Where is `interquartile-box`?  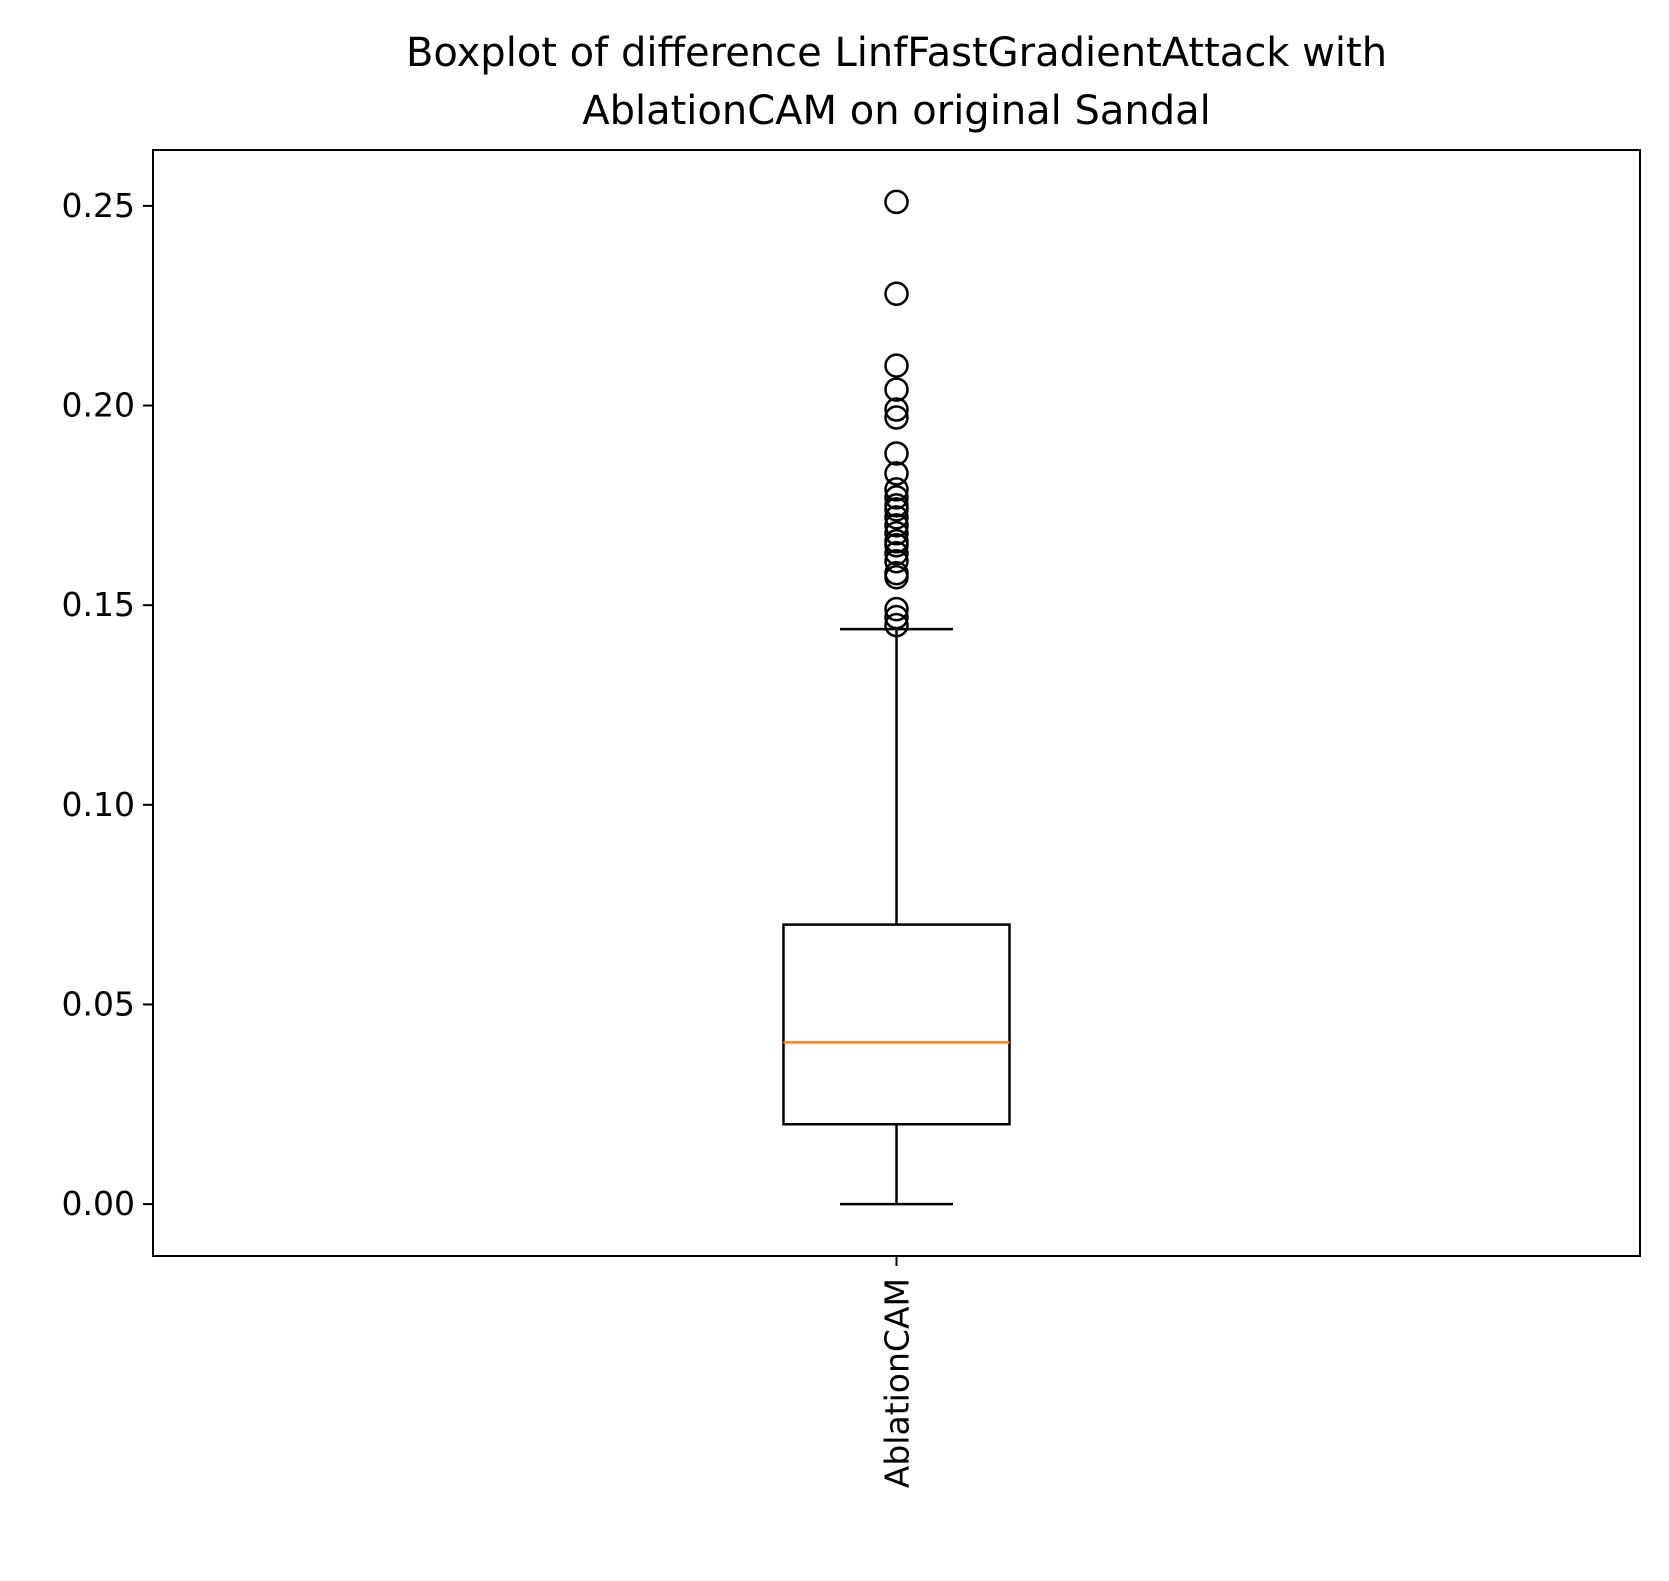
interquartile-box is located at coordinates (896, 1024).